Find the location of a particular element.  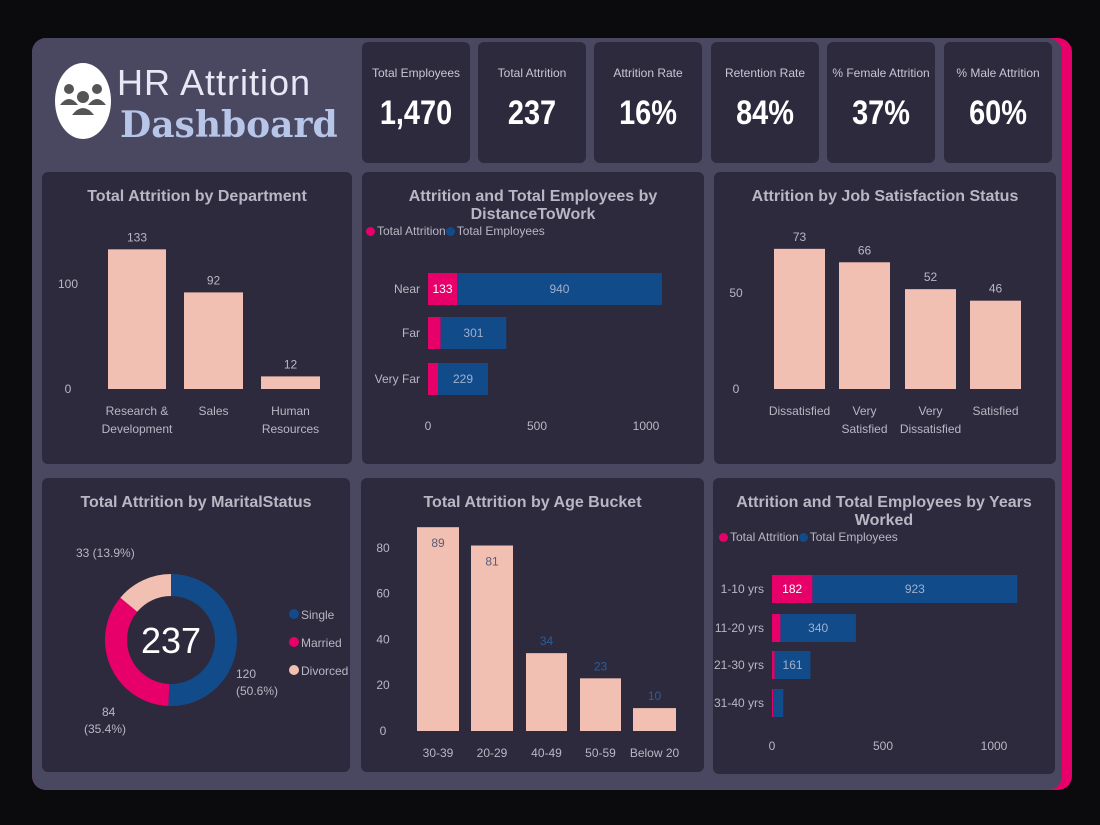

x-tick-label: 0 is located at coordinates (772, 746).